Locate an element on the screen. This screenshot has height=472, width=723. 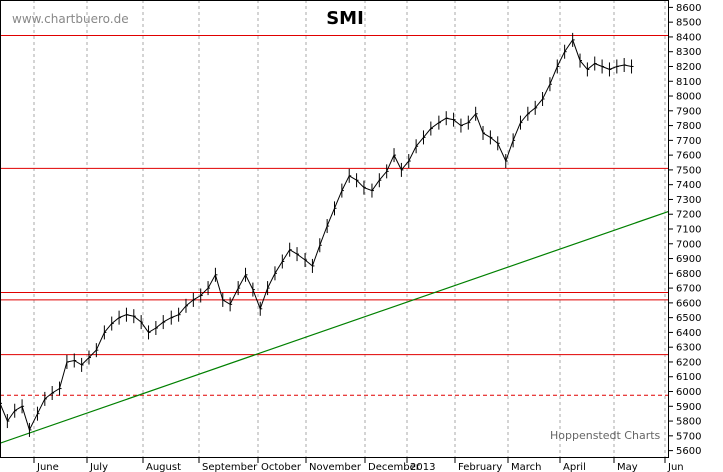
watermark: www.chartbuero.de is located at coordinates (70, 19).